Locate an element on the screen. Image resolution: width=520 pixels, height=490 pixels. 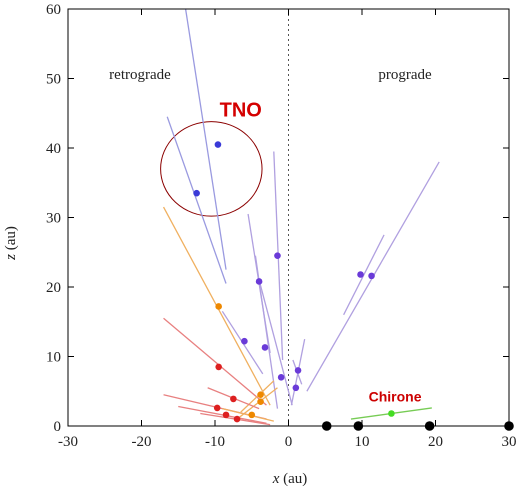
y-tick-label-4: 40 is located at coordinates (53, 149).